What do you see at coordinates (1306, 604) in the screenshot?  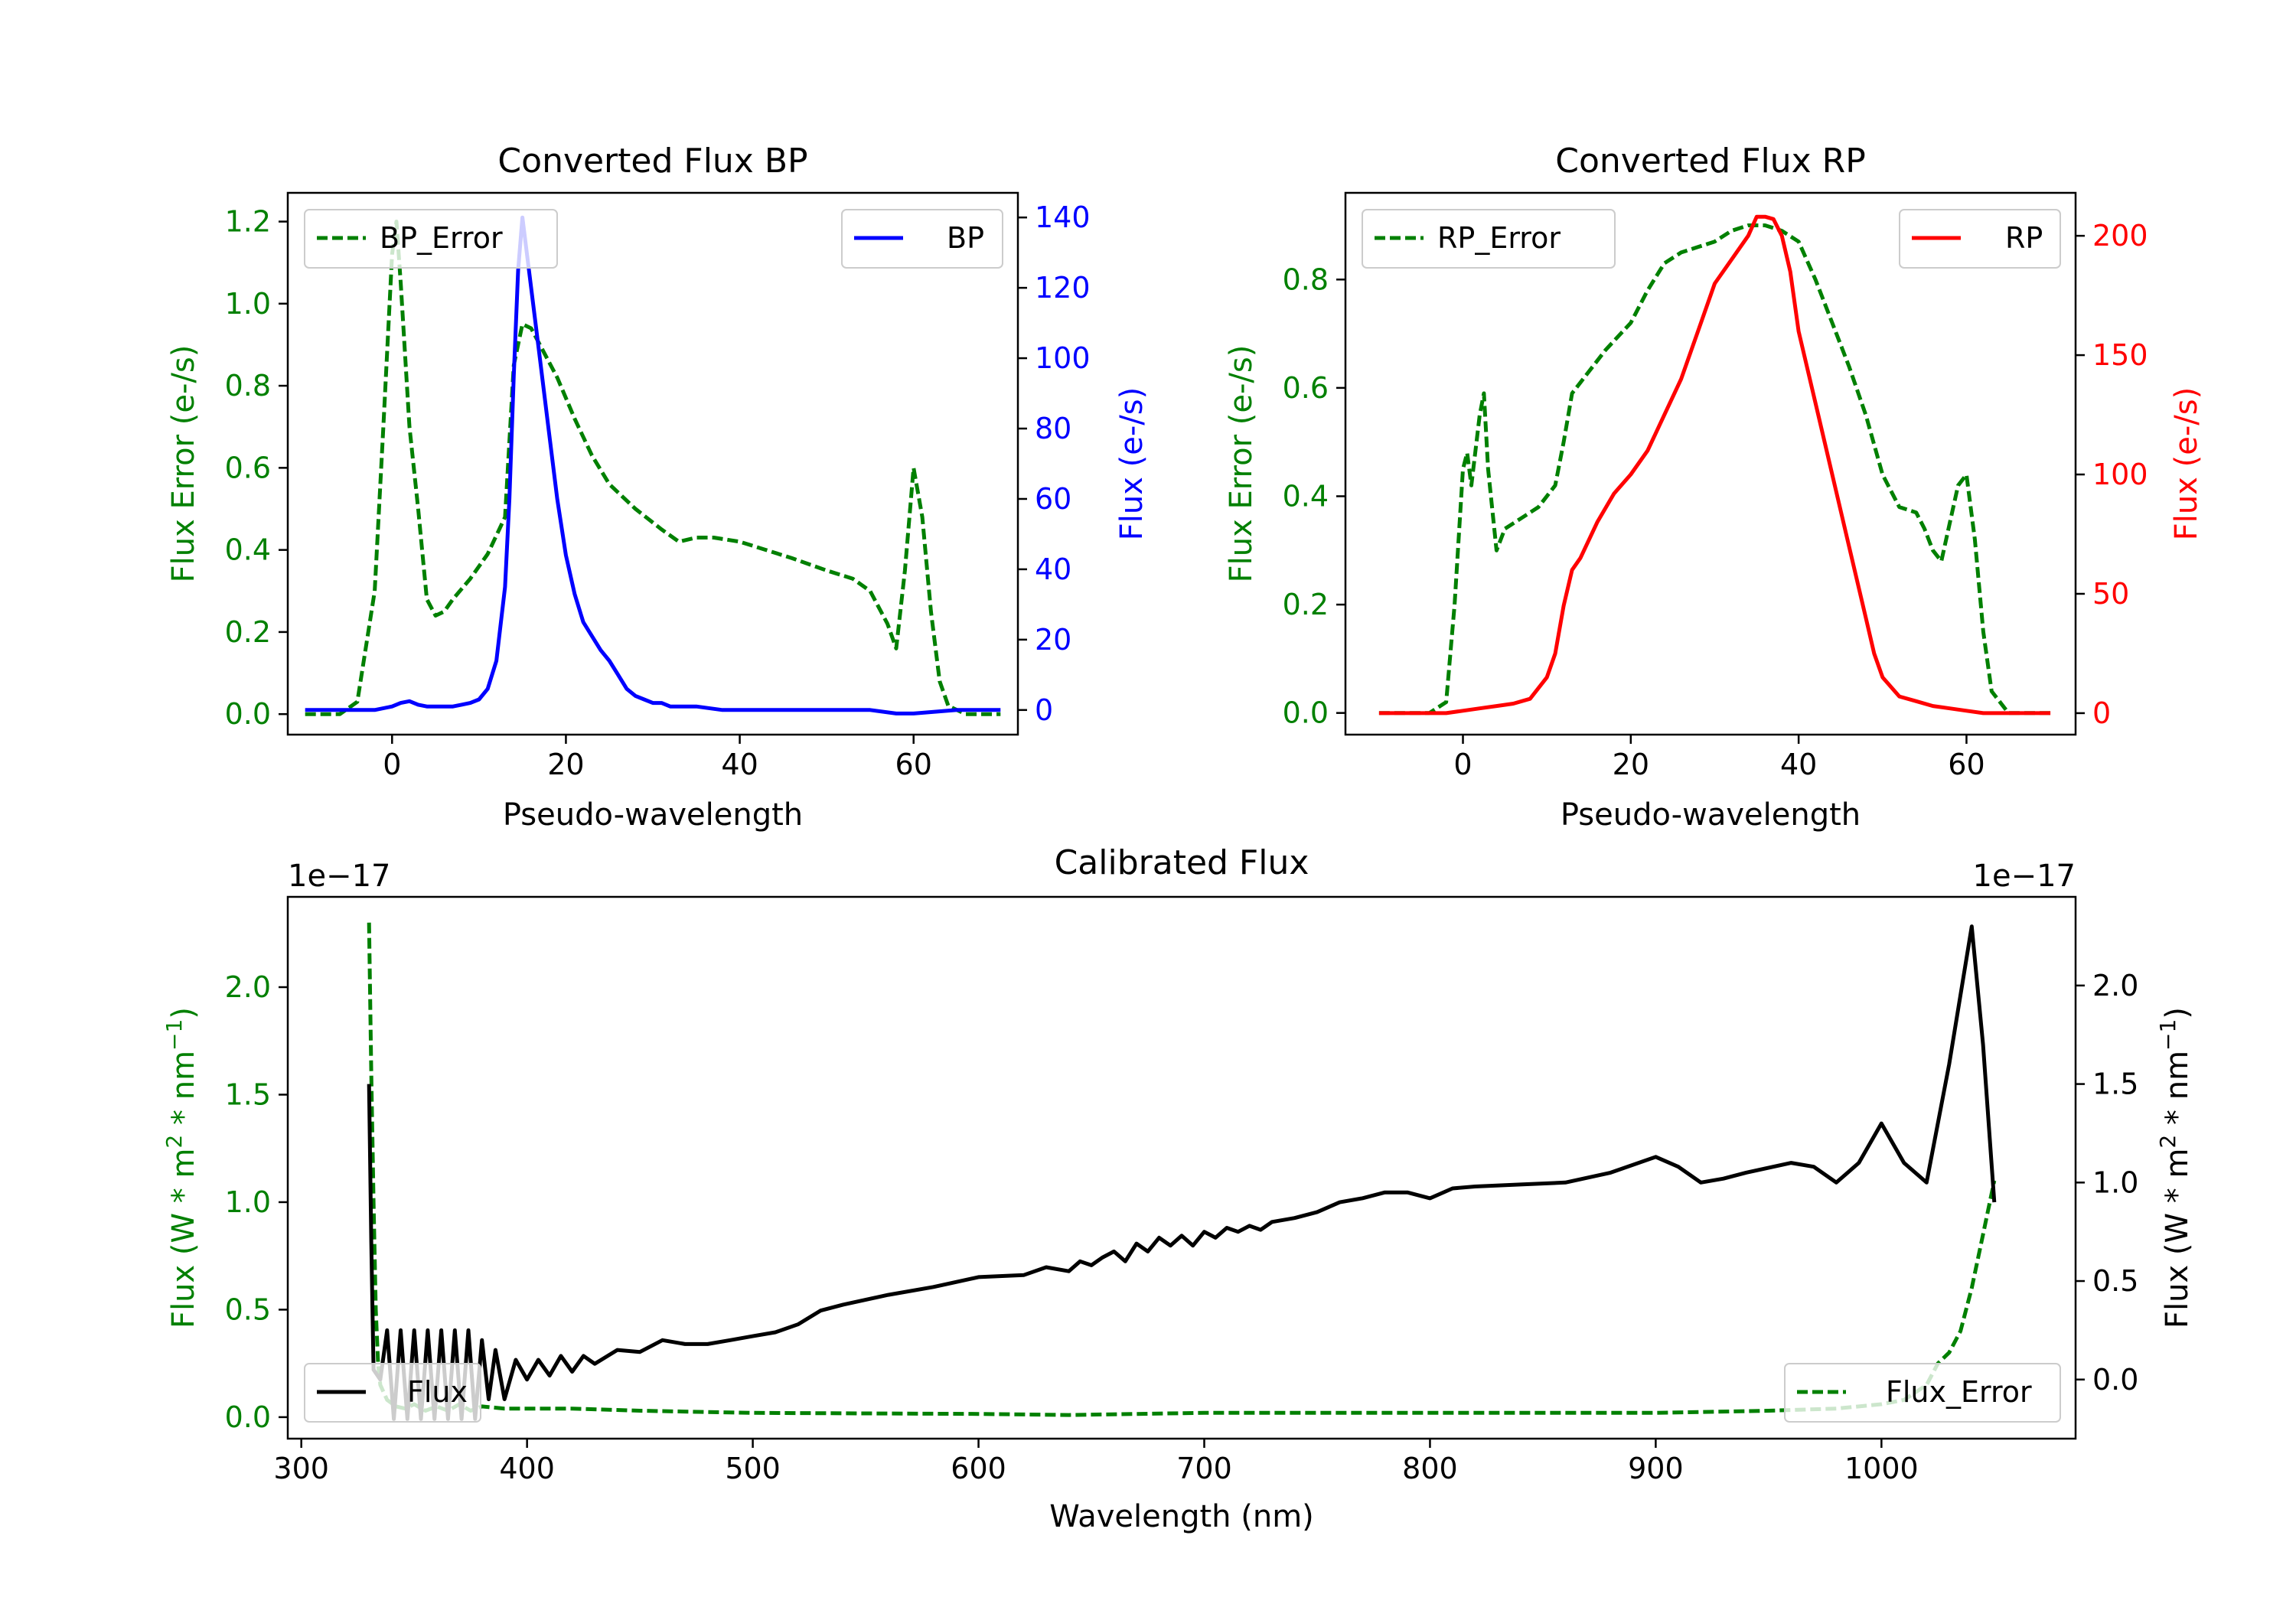 I see `rp-left-tick-label: 0.2` at bounding box center [1306, 604].